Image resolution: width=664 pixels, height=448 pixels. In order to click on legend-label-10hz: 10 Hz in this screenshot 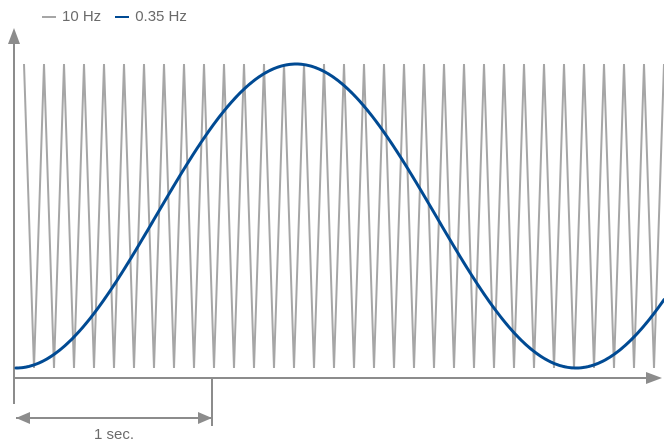, I will do `click(82, 16)`.